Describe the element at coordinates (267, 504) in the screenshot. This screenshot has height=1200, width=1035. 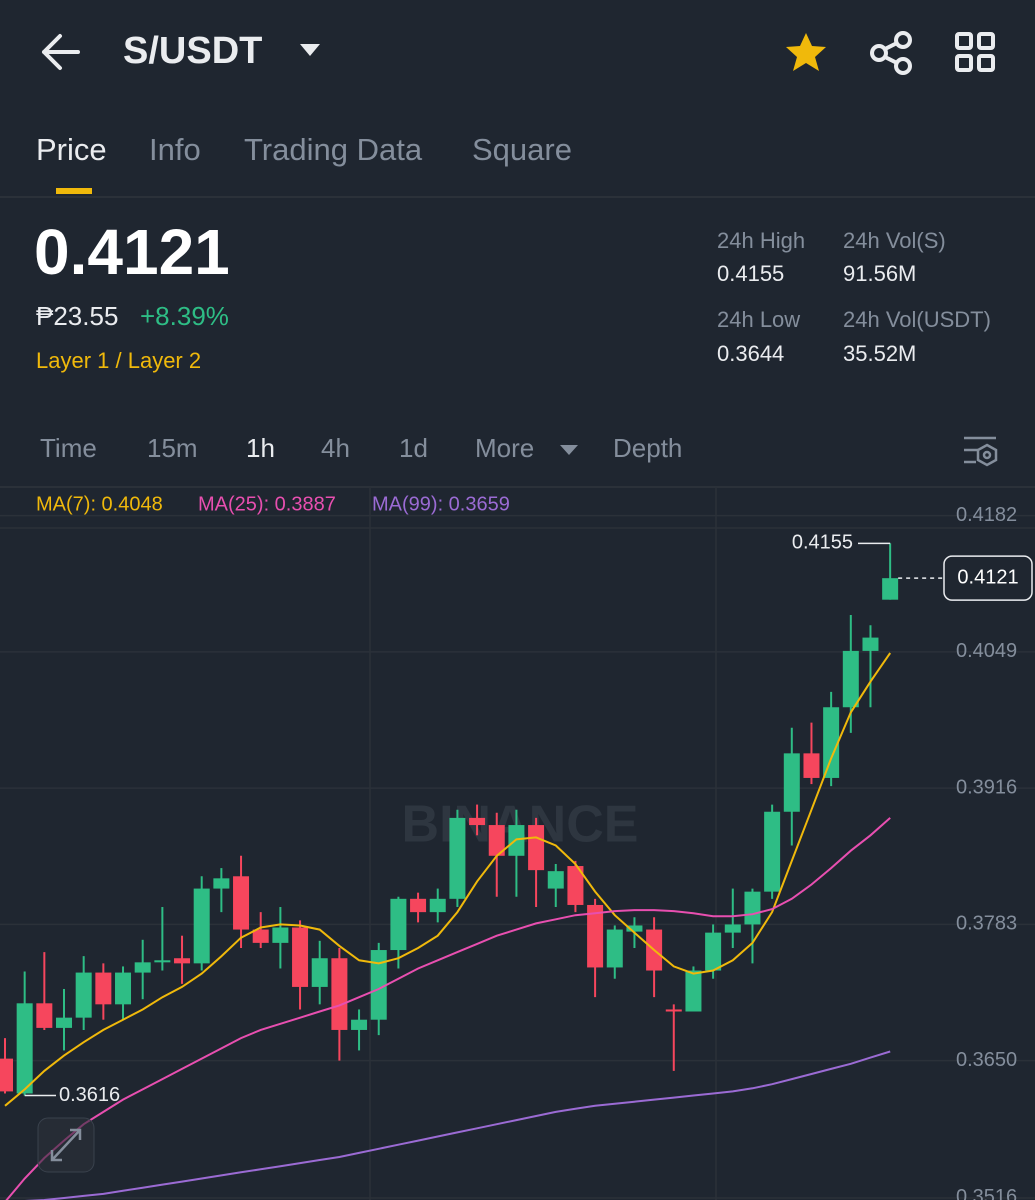
I see `legend-entry: MA(25): 0.3887` at that location.